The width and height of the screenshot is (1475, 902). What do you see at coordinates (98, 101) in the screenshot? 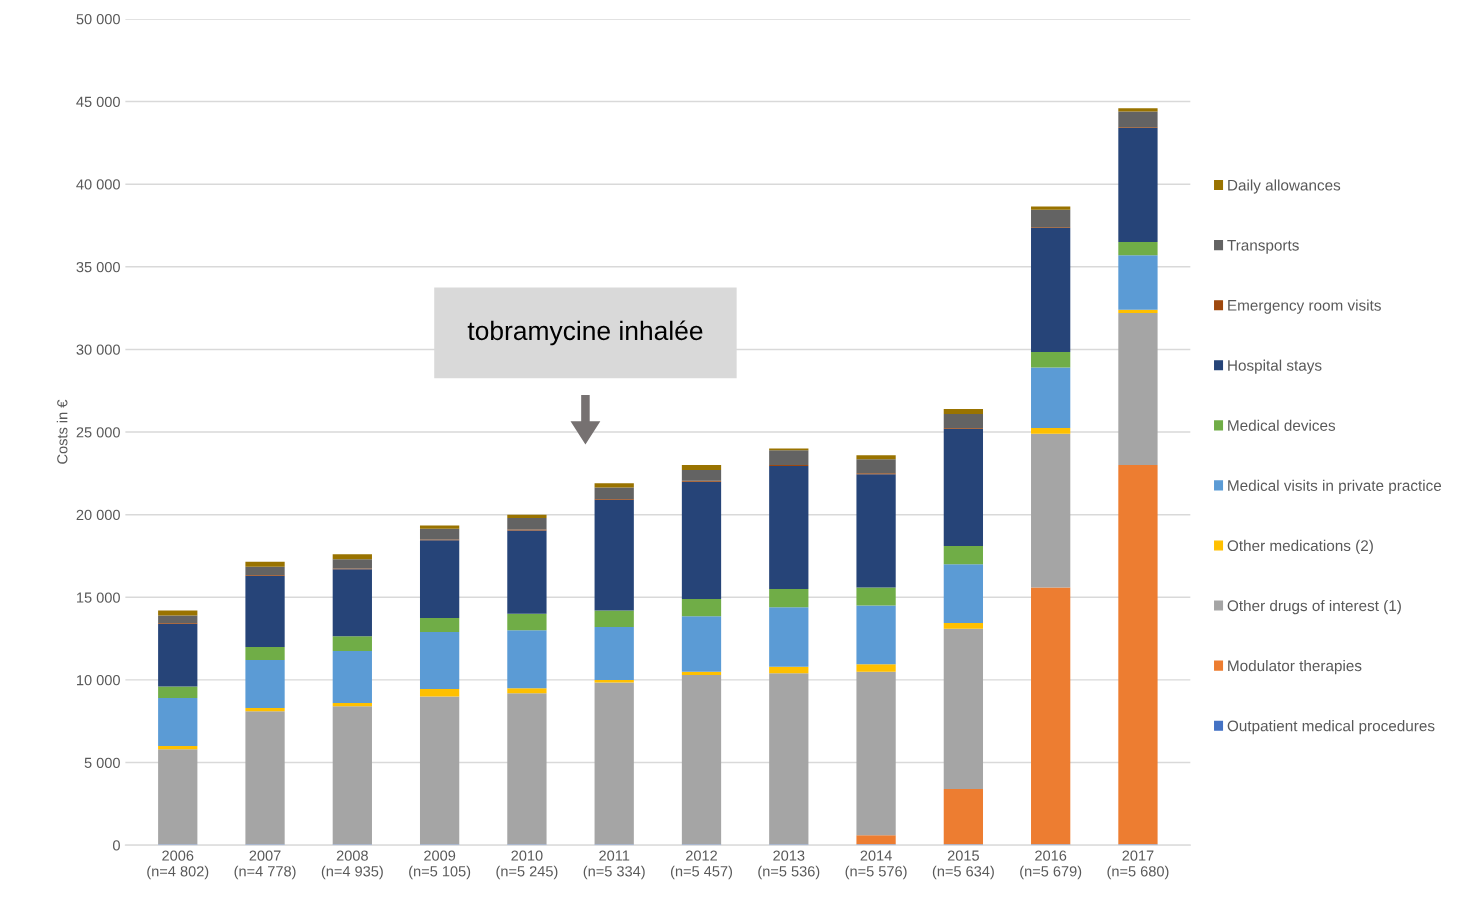
I see `y-tick-label: 45 000` at bounding box center [98, 101].